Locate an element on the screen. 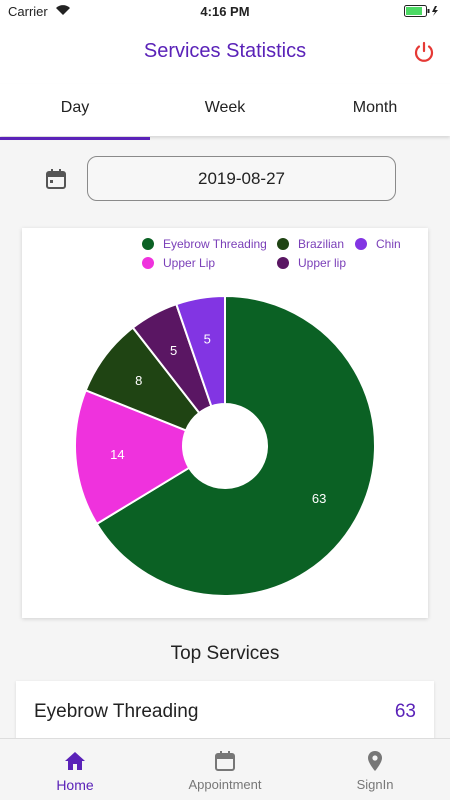  status-bar: Carrier 4:16 PM is located at coordinates (225, 12).